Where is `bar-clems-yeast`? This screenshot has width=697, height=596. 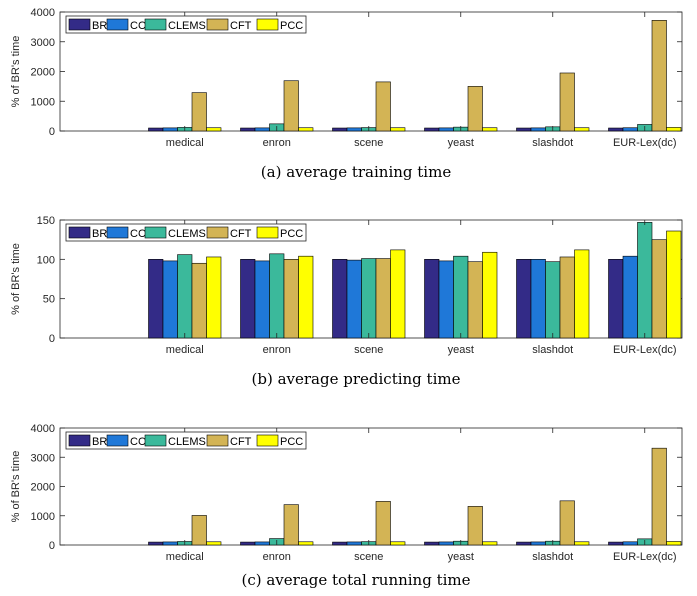 bar-clems-yeast is located at coordinates (461, 297).